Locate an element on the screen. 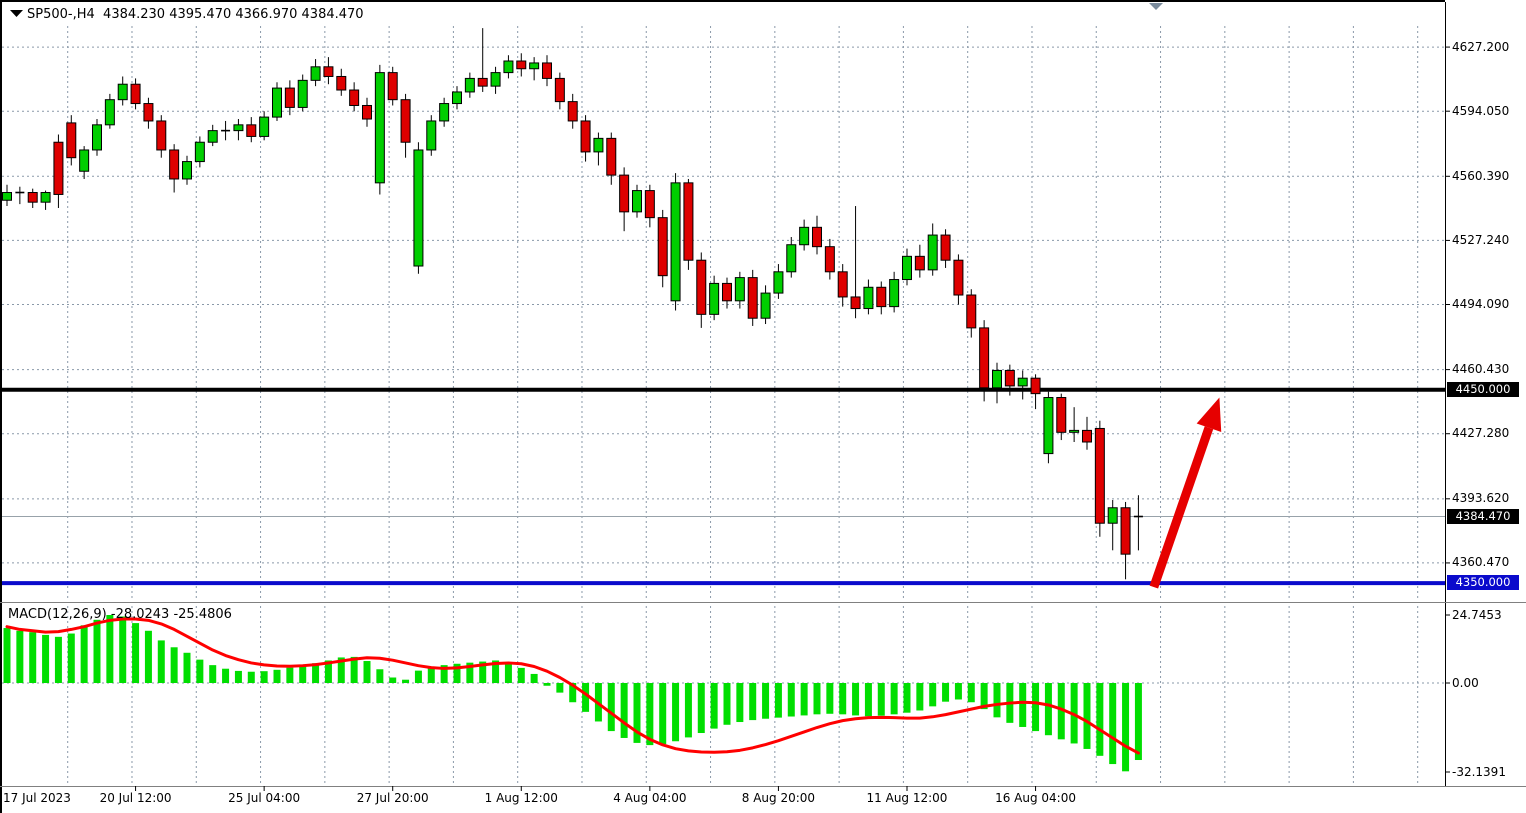 Image resolution: width=1526 pixels, height=813 pixels. time-axis-label: 11 Aug 12:00 is located at coordinates (907, 798).